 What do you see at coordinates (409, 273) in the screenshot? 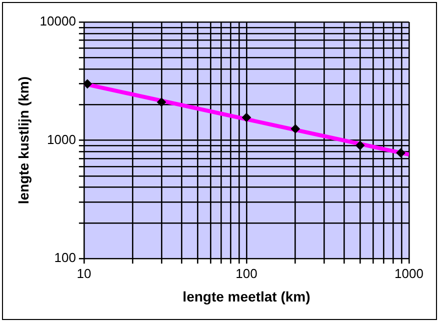
I see `x-tick-label: 1000` at bounding box center [409, 273].